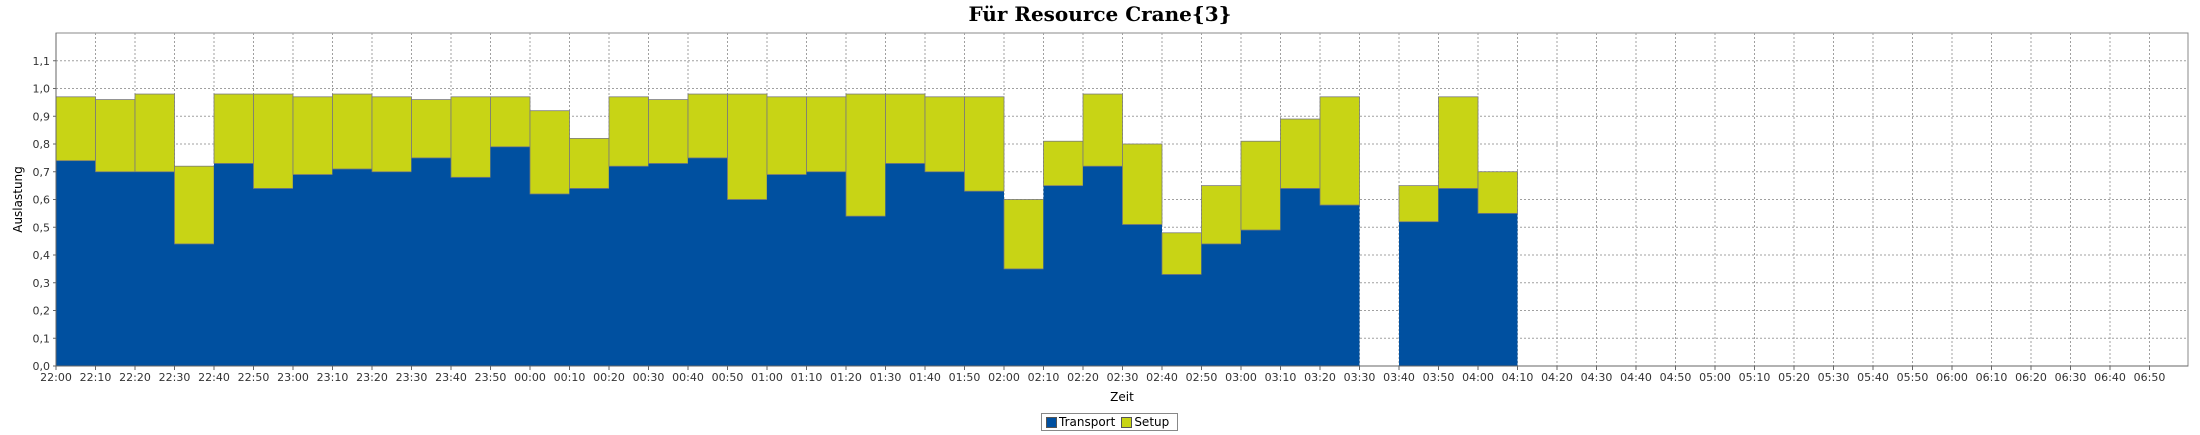 This screenshot has height=435, width=2200. What do you see at coordinates (767, 377) in the screenshot?
I see `x-tick-label: 01:00` at bounding box center [767, 377].